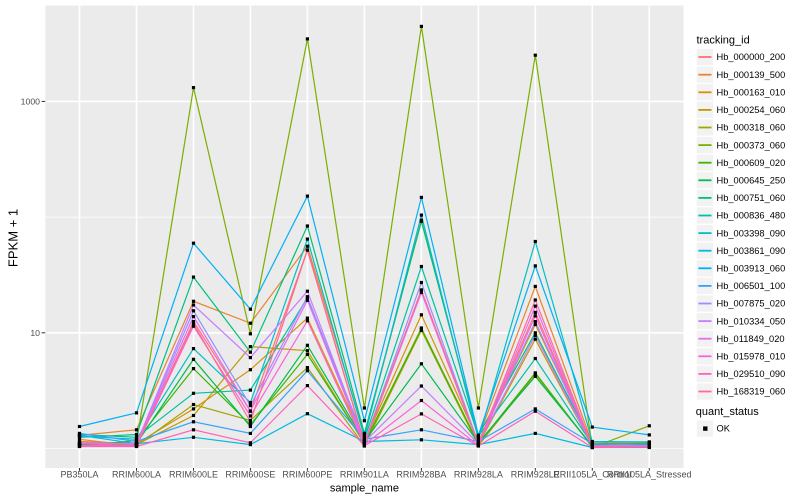 The image size is (800, 500). Describe the element at coordinates (136, 475) in the screenshot. I see `svg-text: RRIM600LA` at that location.